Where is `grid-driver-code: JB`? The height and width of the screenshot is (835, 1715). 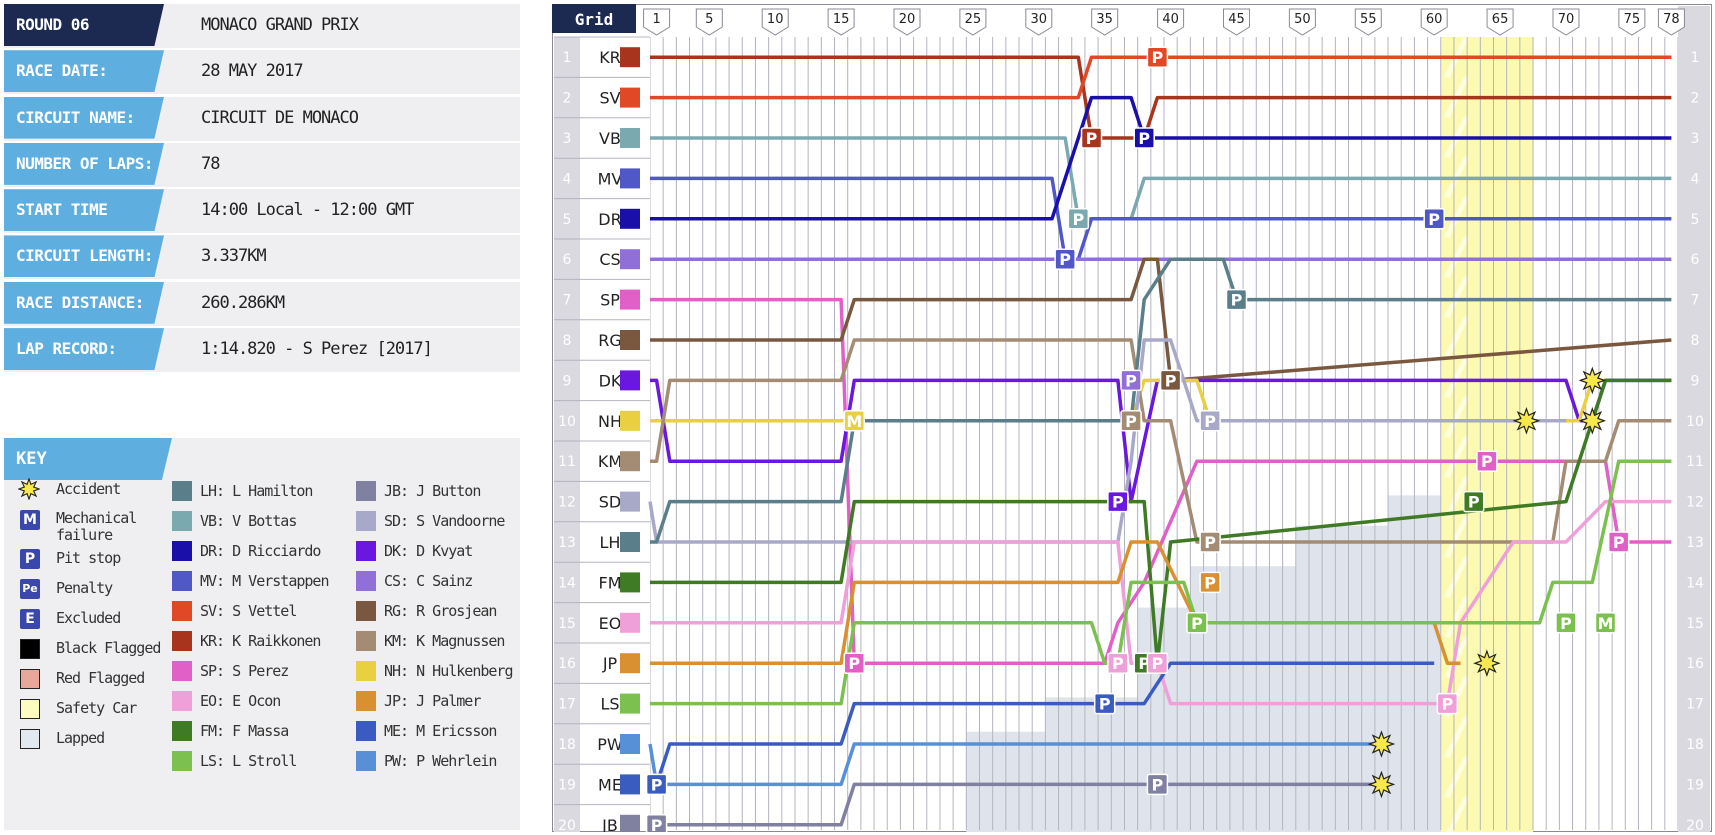 grid-driver-code: JB is located at coordinates (609, 824).